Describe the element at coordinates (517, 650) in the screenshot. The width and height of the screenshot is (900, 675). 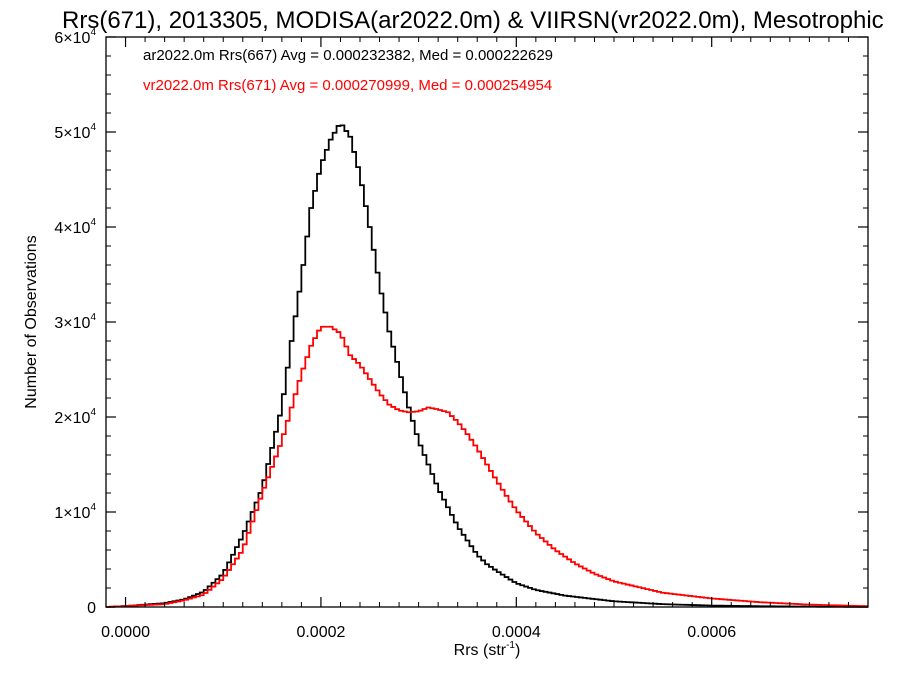
I see `x-axis-label-suffix: )` at that location.